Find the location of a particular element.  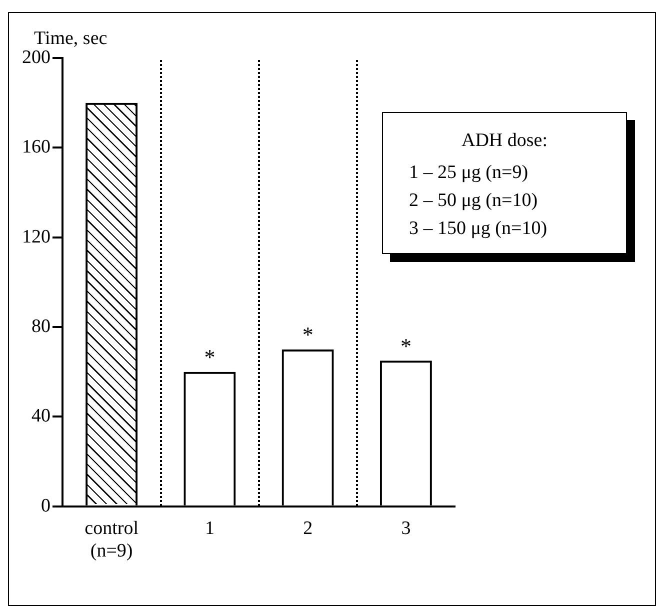

annotation: 1 – 25 μg (n=9) is located at coordinates (469, 173).